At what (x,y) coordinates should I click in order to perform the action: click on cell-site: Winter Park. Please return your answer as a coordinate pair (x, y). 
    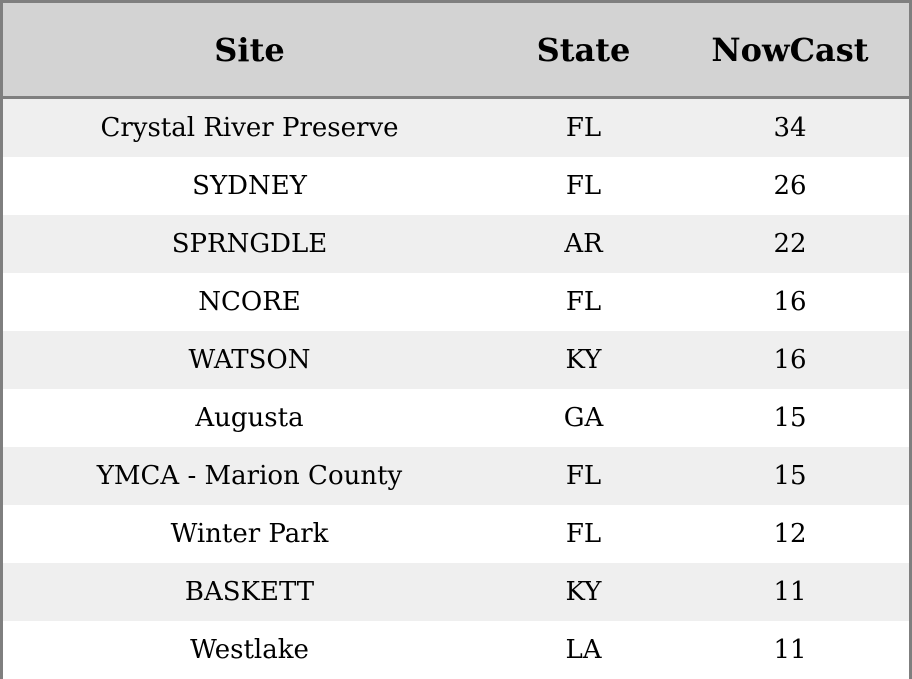
    Looking at the image, I should click on (249, 534).